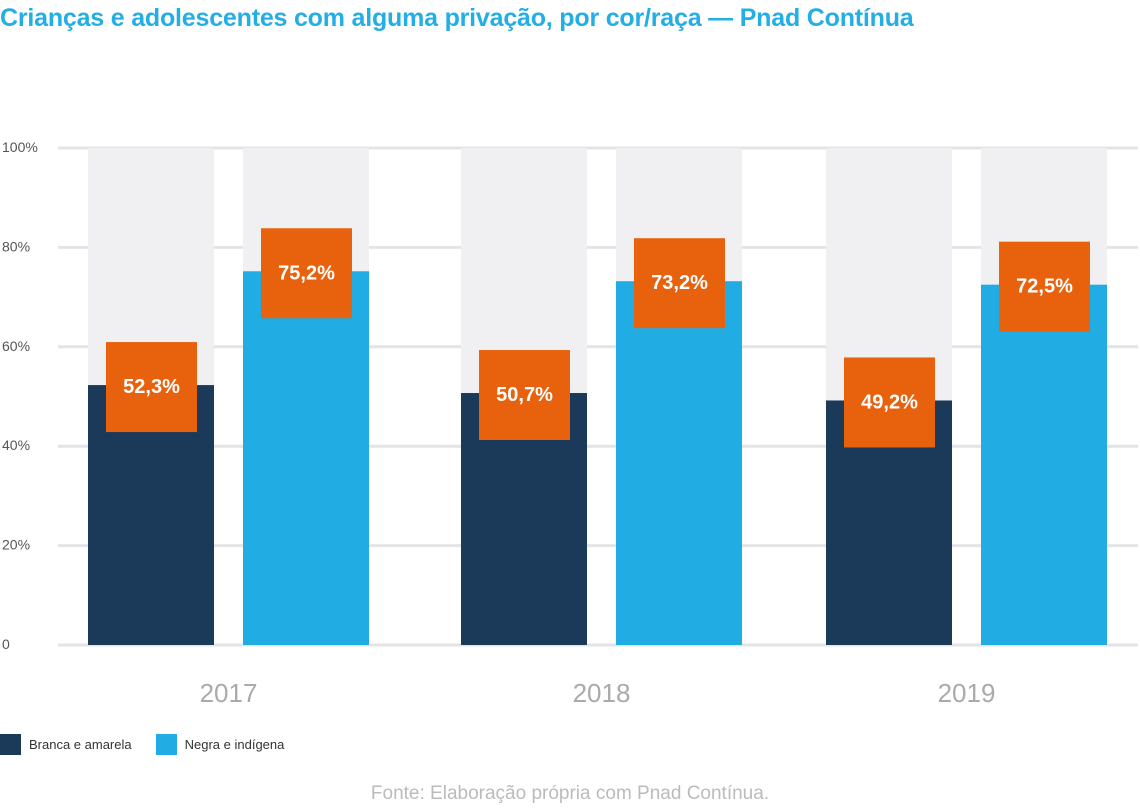 The height and width of the screenshot is (808, 1140). I want to click on y-tick-label: 100%, so click(20, 147).